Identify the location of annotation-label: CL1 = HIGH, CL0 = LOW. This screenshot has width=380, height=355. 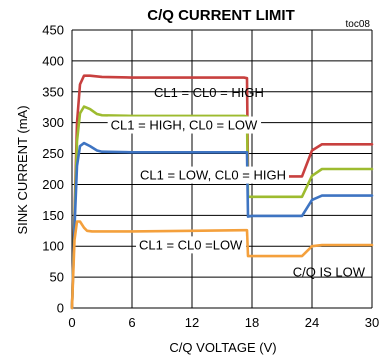
(184, 125).